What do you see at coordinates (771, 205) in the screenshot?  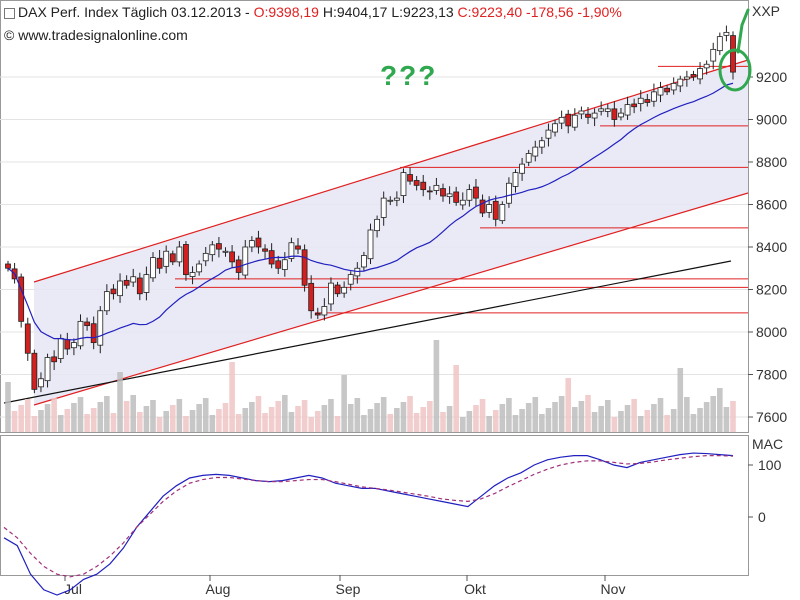 I see `y-tick-label: 8600` at bounding box center [771, 205].